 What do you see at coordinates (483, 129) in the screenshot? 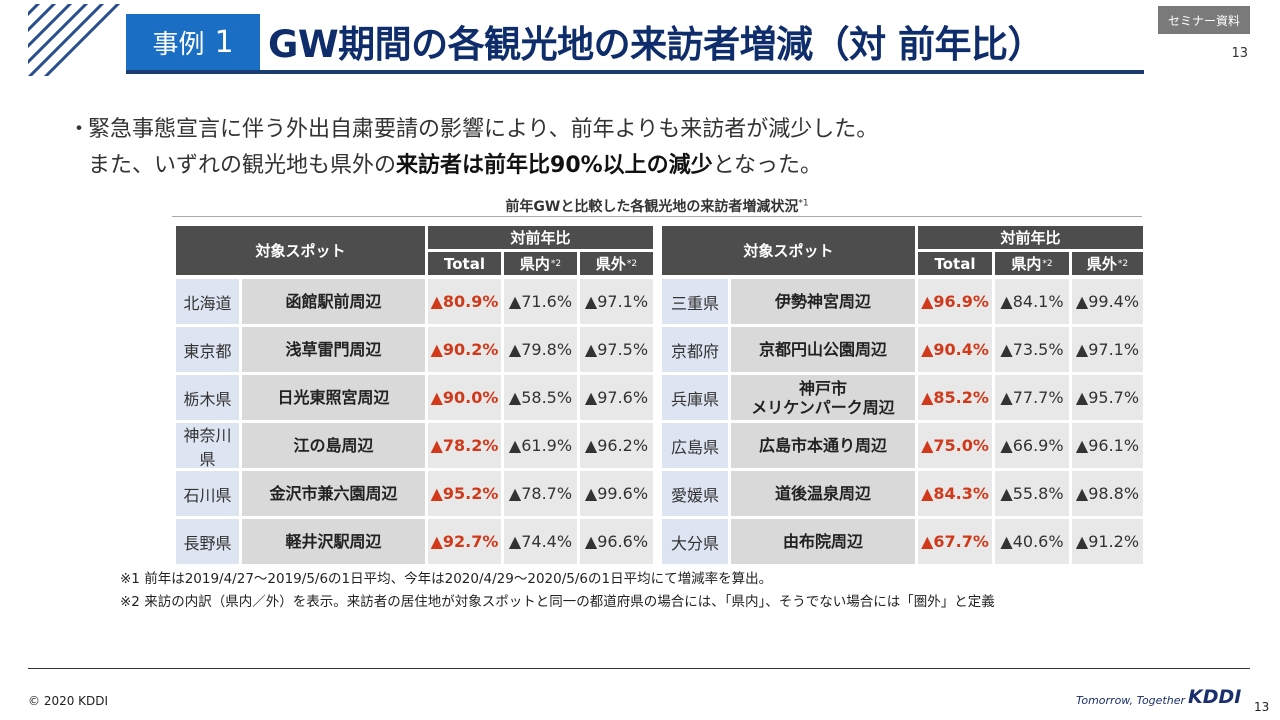
I see `bullet-line1: 緊急事態宣言に伴う外出自粛要請の影響により、前年よりも来訪者が減少した。` at bounding box center [483, 129].